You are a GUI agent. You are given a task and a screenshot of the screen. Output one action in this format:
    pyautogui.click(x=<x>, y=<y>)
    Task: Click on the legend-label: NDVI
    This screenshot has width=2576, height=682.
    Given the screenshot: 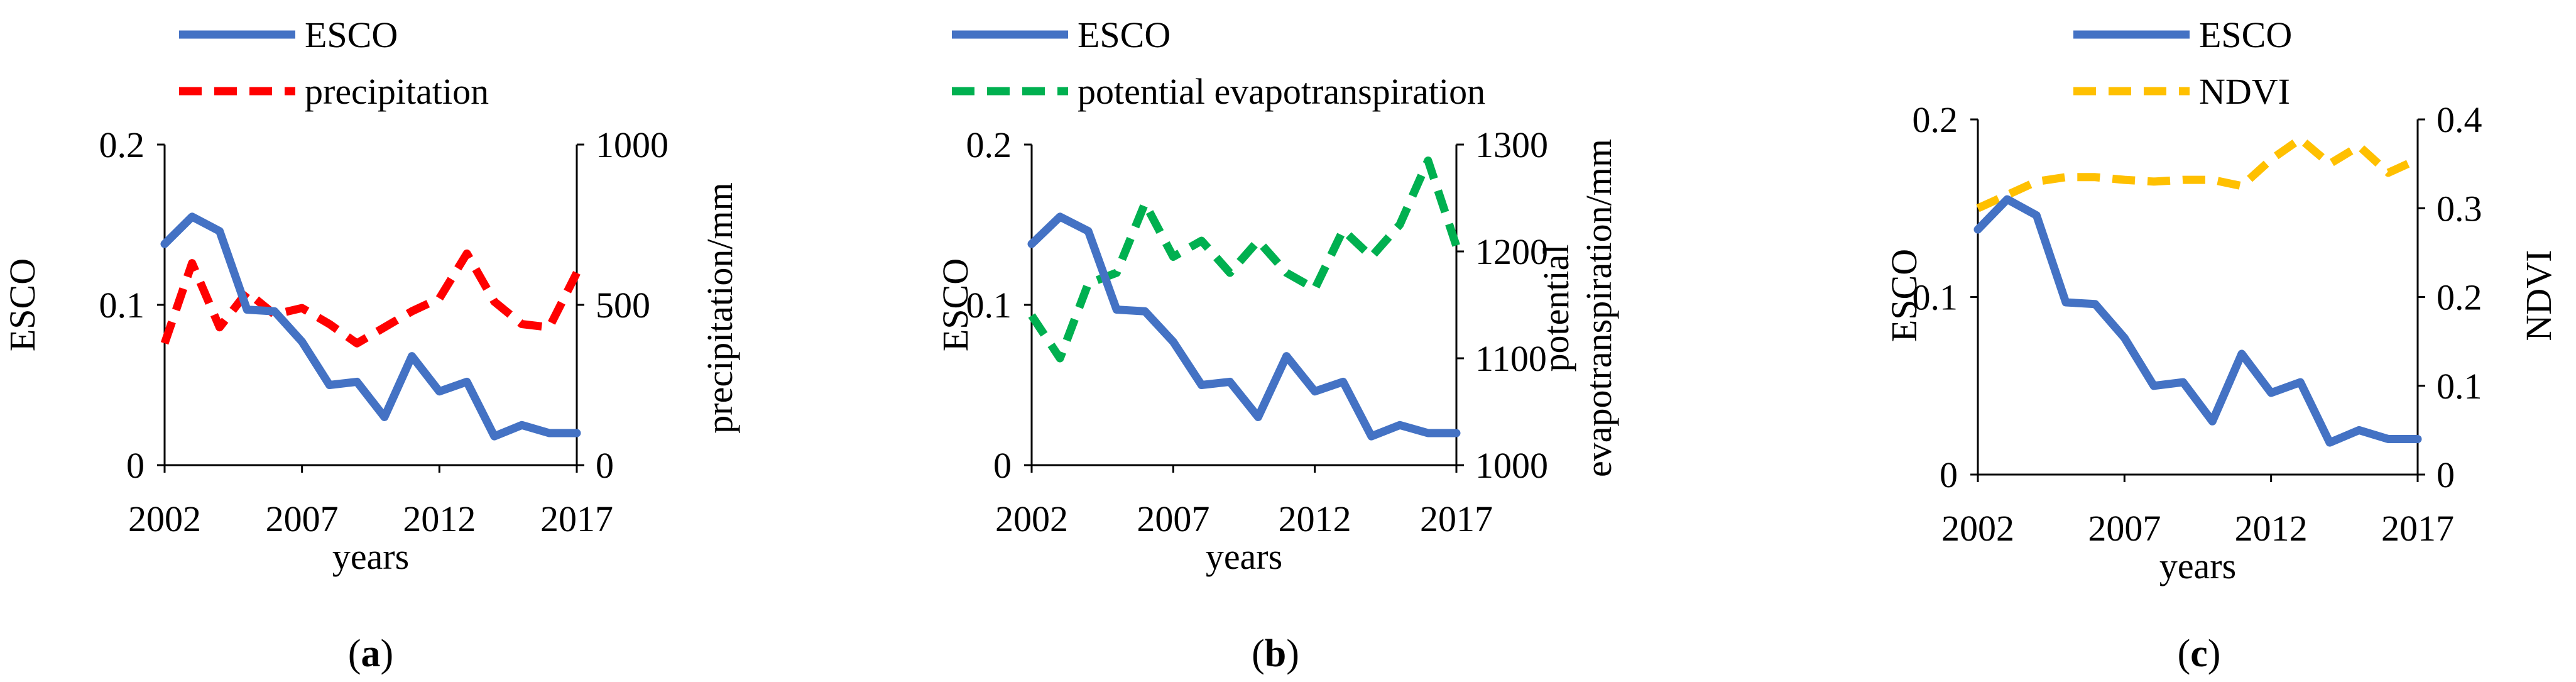 What is the action you would take?
    pyautogui.click(x=2245, y=91)
    